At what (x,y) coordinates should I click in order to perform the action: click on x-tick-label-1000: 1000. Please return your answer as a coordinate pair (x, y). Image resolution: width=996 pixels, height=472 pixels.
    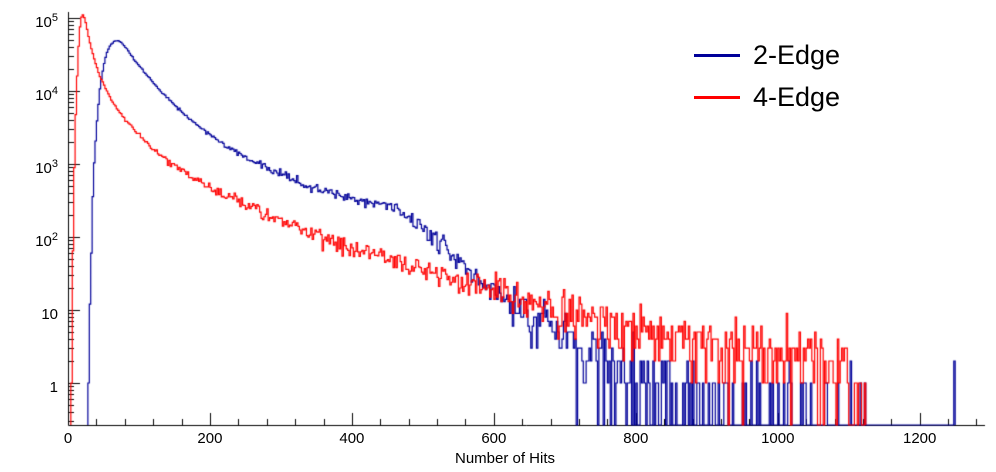
    Looking at the image, I should click on (778, 438).